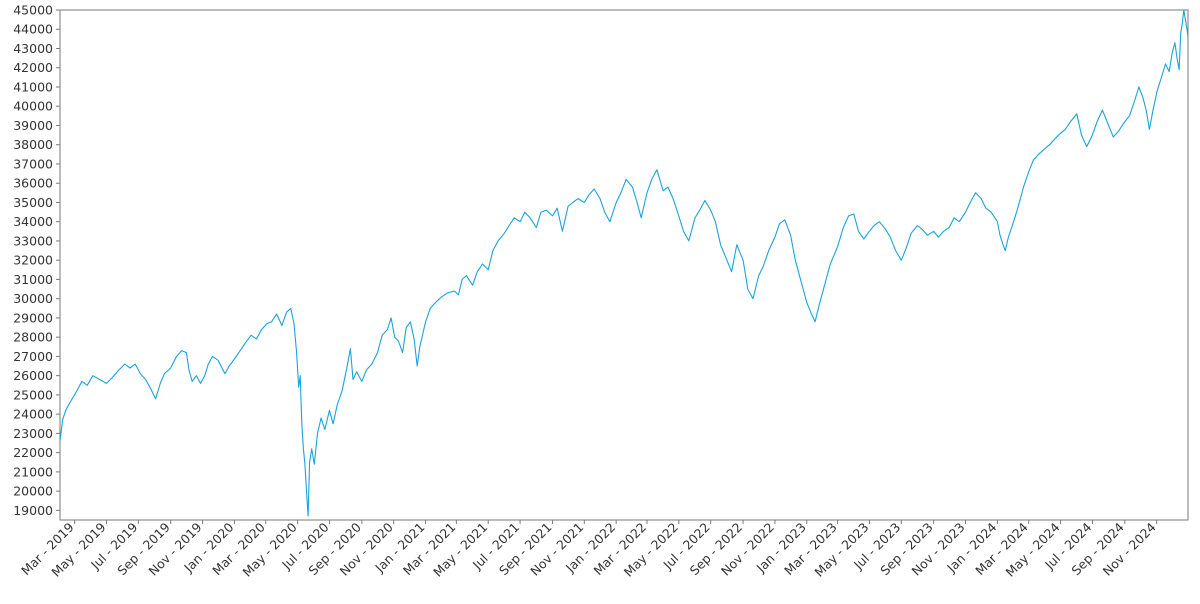  What do you see at coordinates (33, 394) in the screenshot?
I see `y-tick-label: 25000` at bounding box center [33, 394].